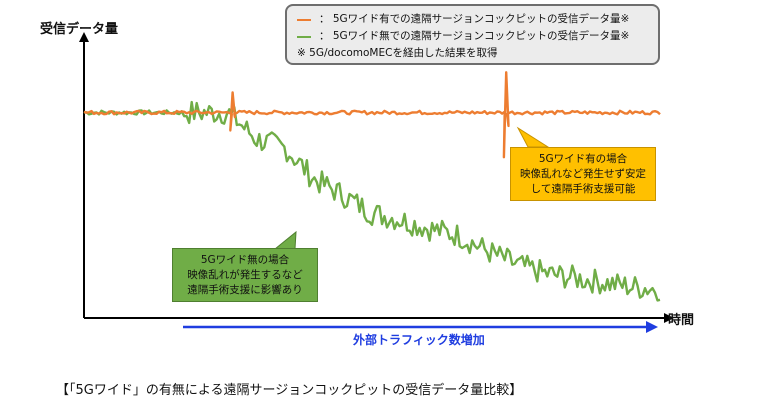 The height and width of the screenshot is (414, 760). Describe the element at coordinates (289, 390) in the screenshot. I see `figure-caption: 【「5Gワイド」の有無による遠隔サージョンコックピットの受信データ量比較】` at that location.